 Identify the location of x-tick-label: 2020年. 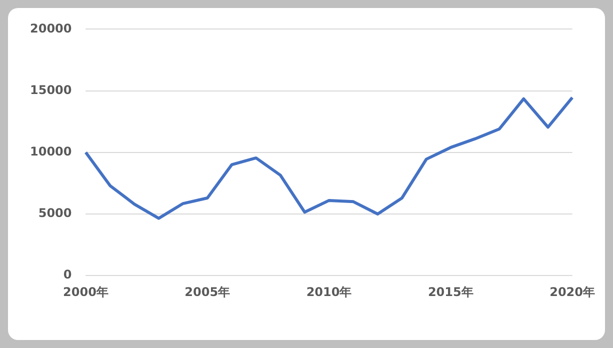
(573, 291).